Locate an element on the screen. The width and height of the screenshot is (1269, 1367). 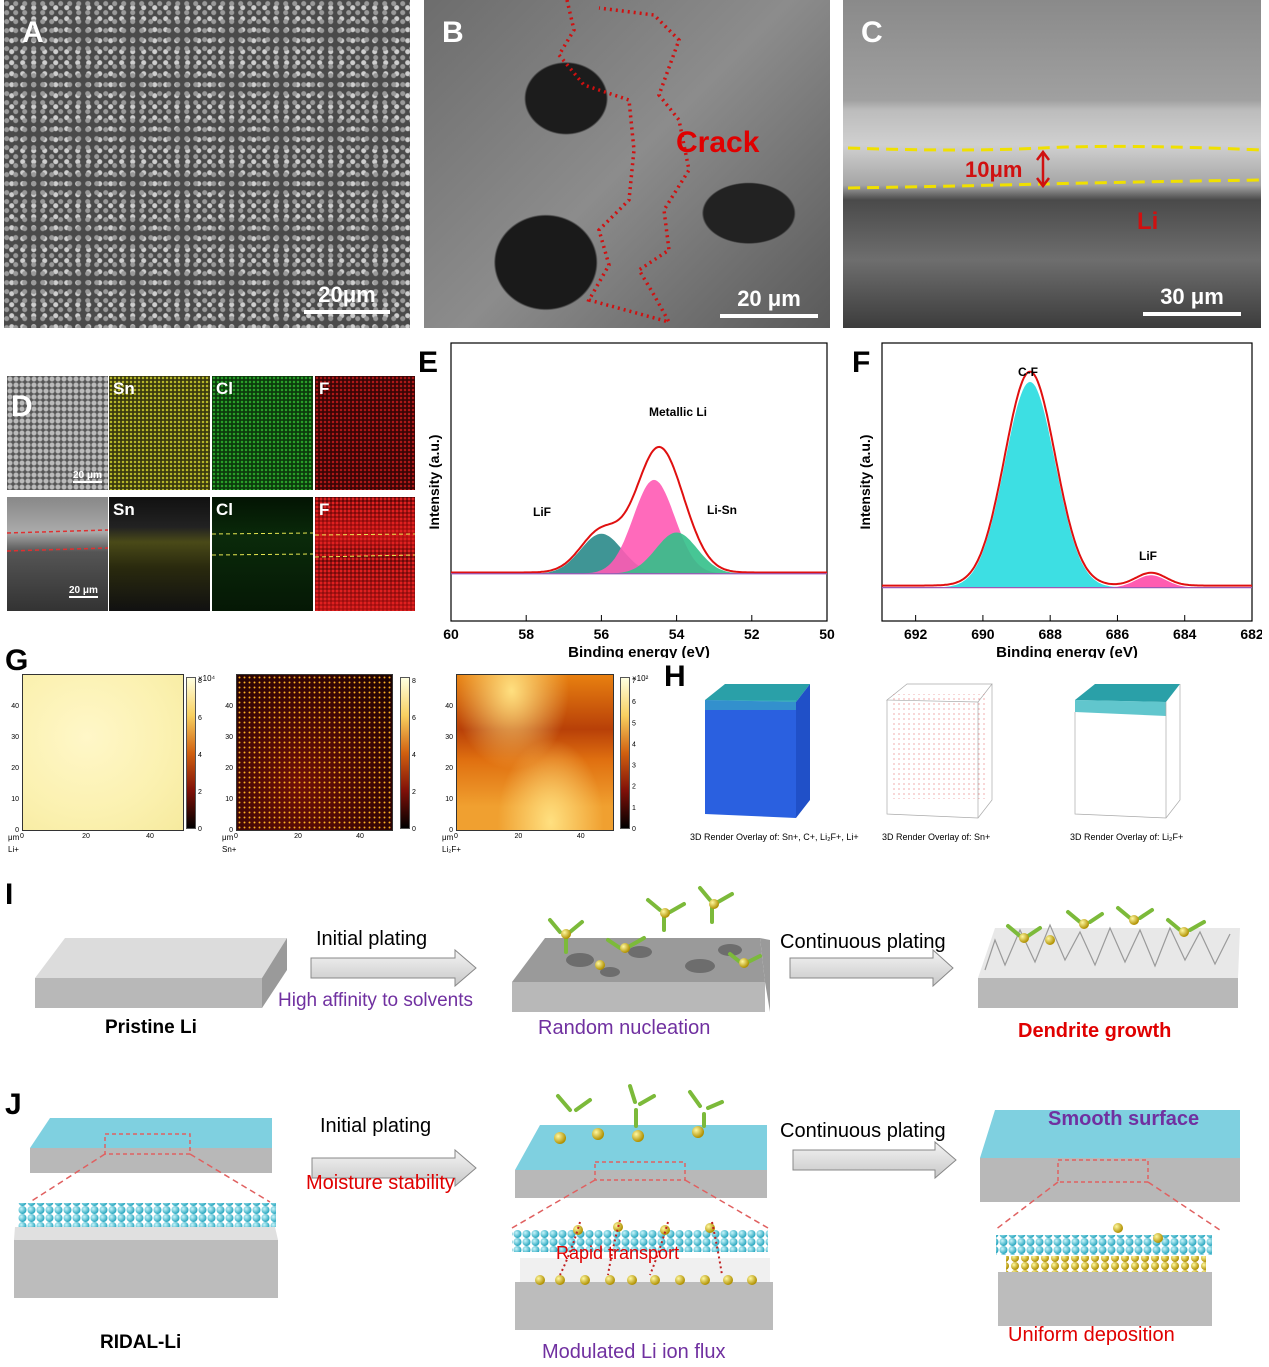
x-tick-label: 690 is located at coordinates (983, 634).